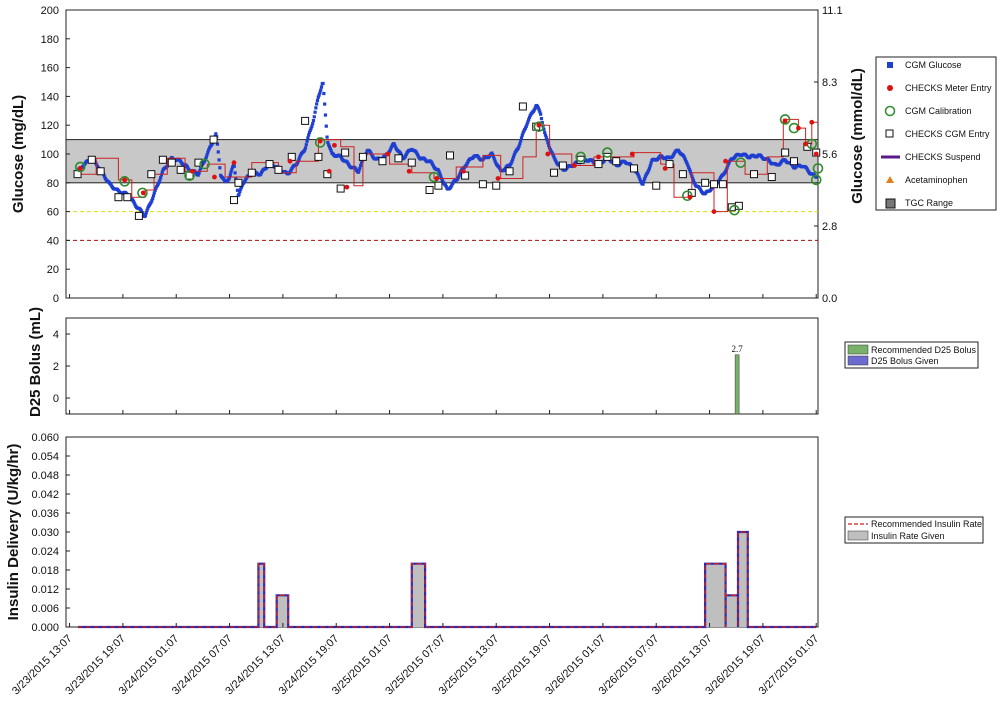 This screenshot has width=1001, height=716. What do you see at coordinates (45, 552) in the screenshot?
I see `insulin-y-tick-label: 0.024` at bounding box center [45, 552].